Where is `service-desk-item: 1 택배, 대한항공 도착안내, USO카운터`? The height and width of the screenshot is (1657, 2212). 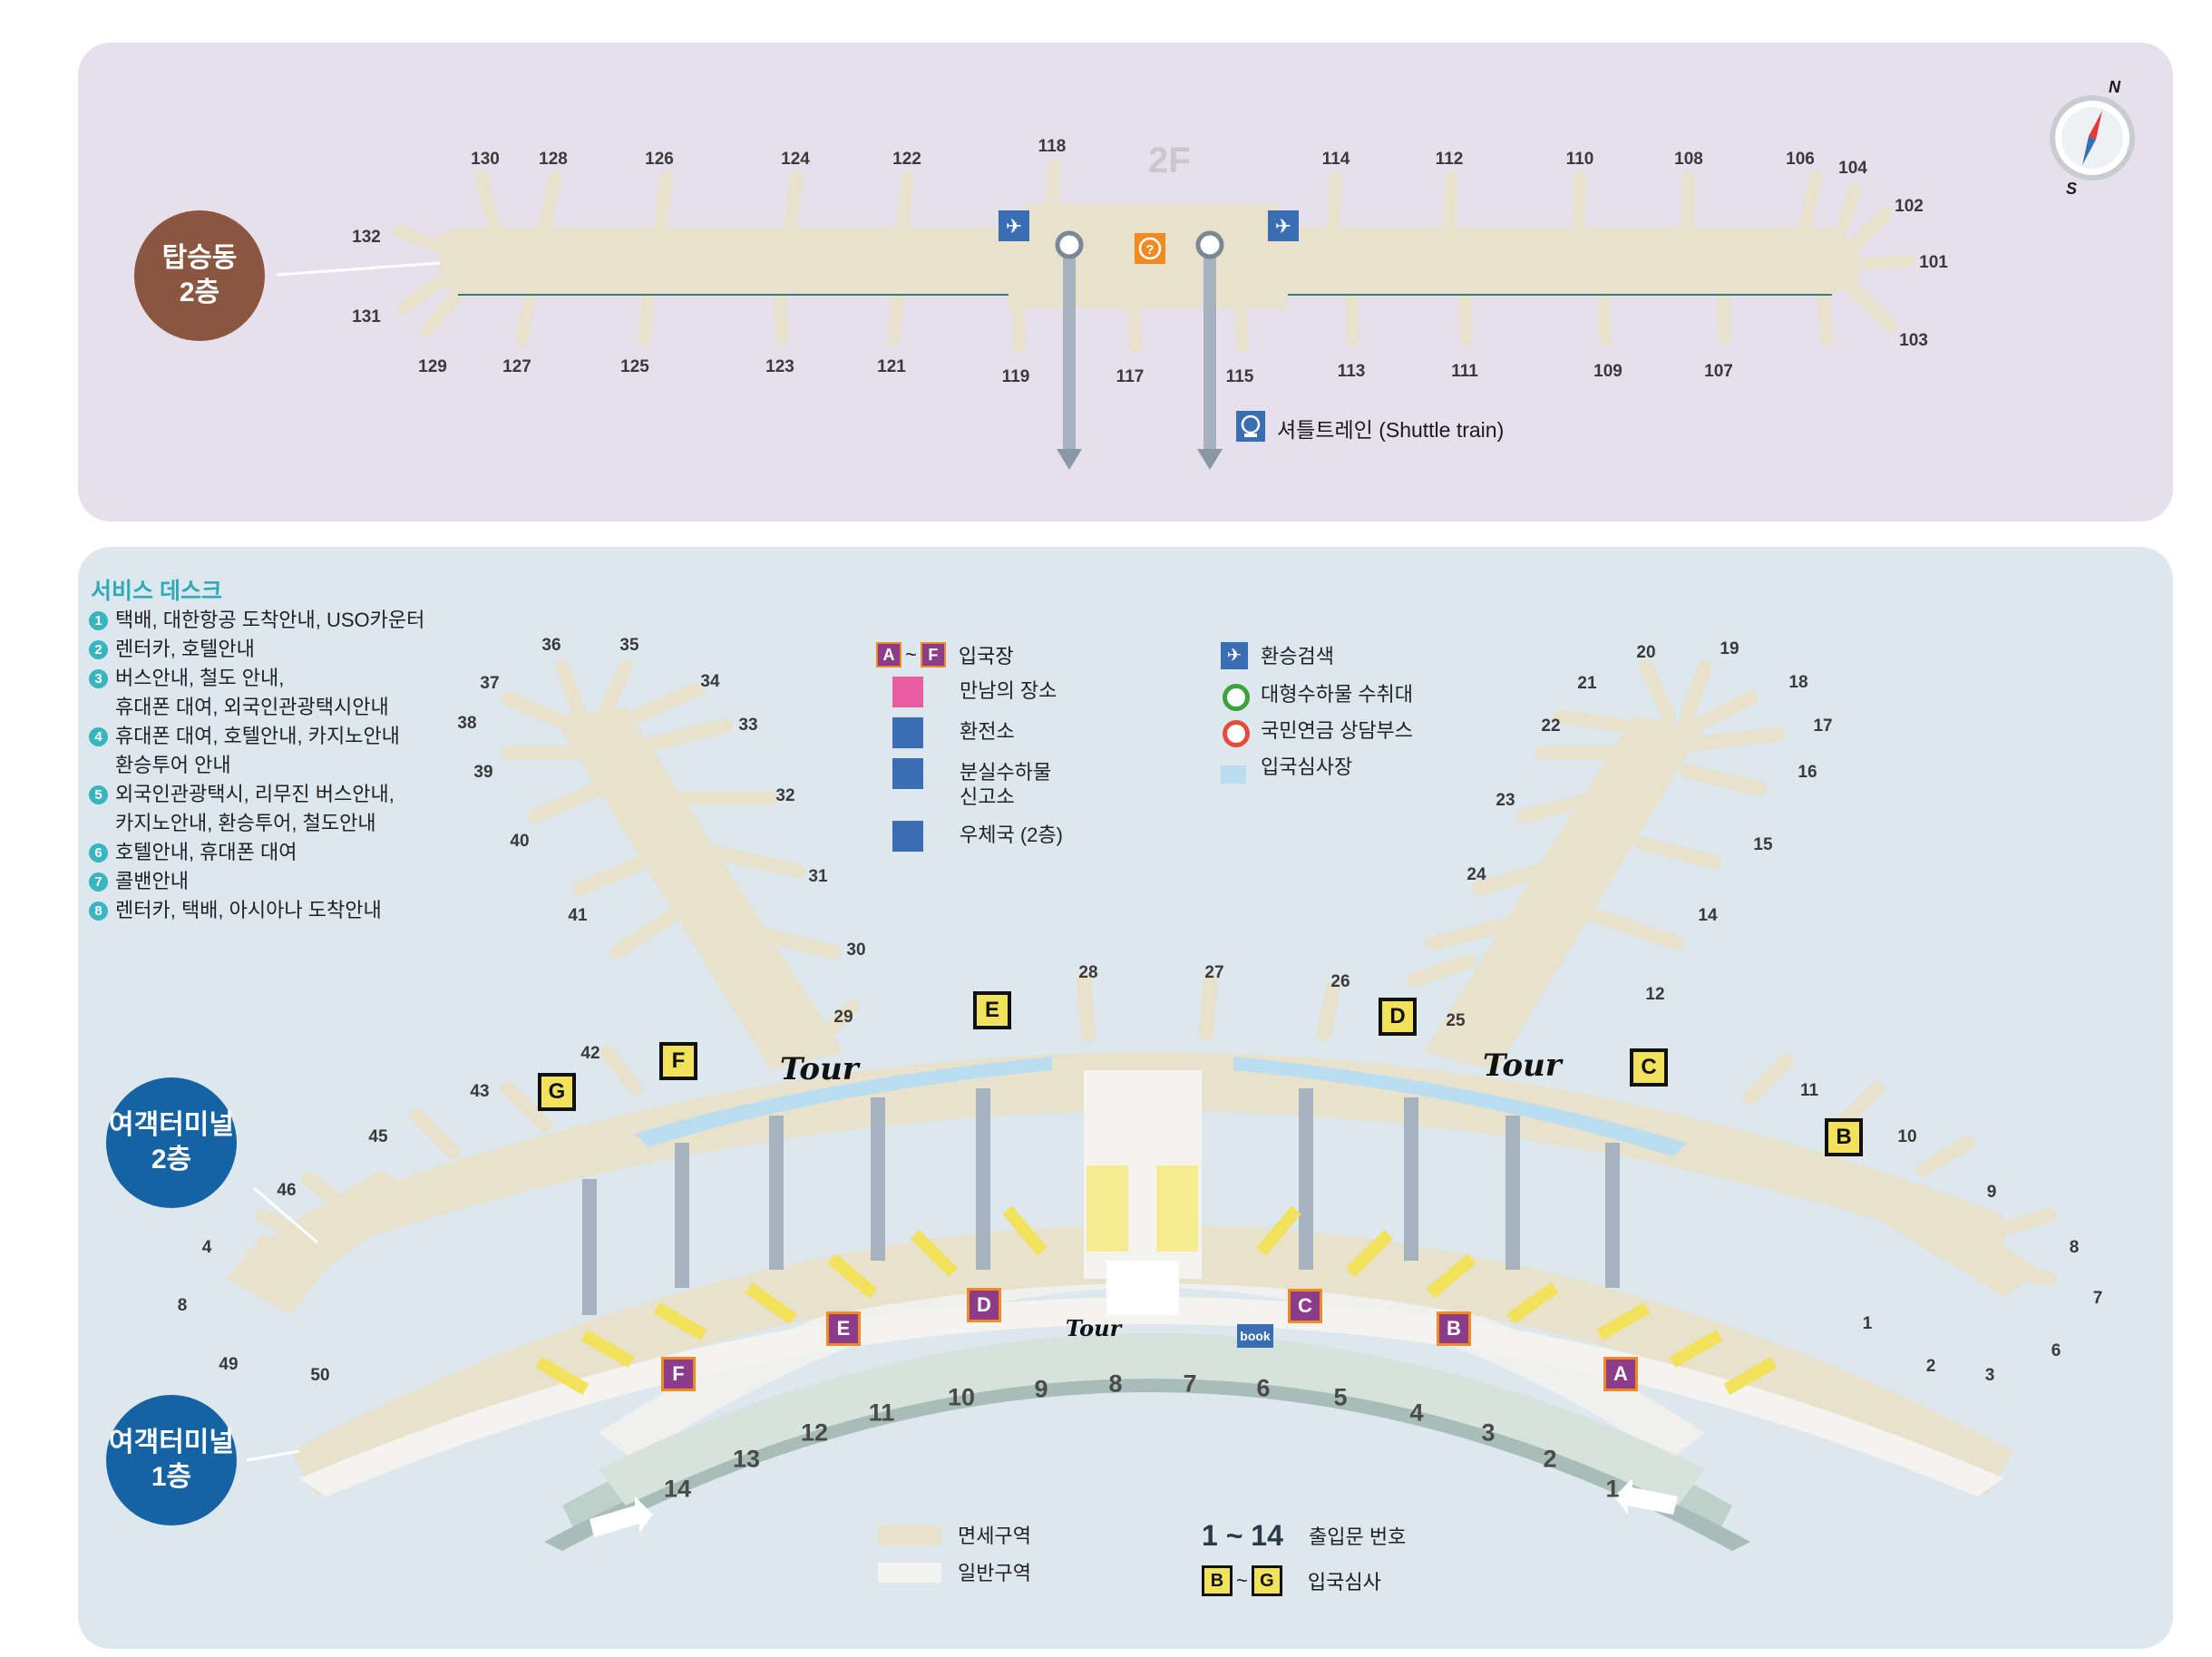
service-desk-item: 1 택배, 대한항공 도착안내, USO카운터 is located at coordinates (257, 620).